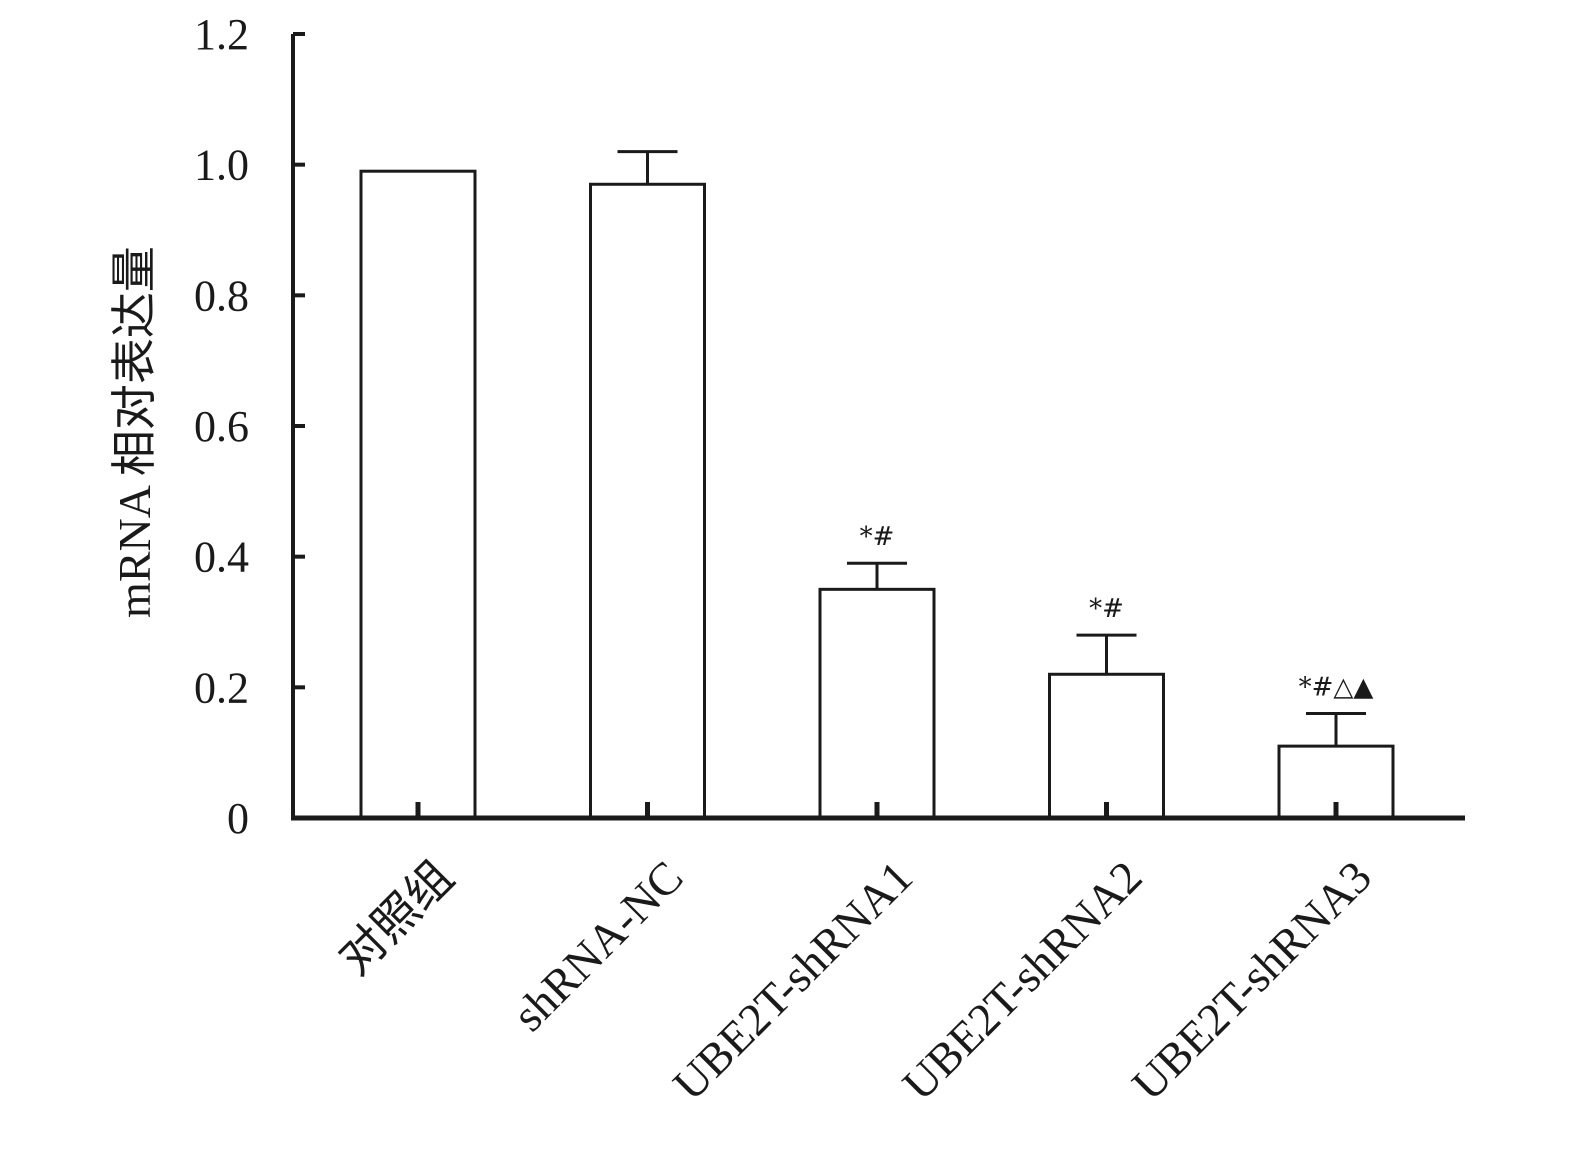 Image resolution: width=1575 pixels, height=1161 pixels. Describe the element at coordinates (598, 946) in the screenshot. I see `category-label-1: shRNA-NC` at that location.